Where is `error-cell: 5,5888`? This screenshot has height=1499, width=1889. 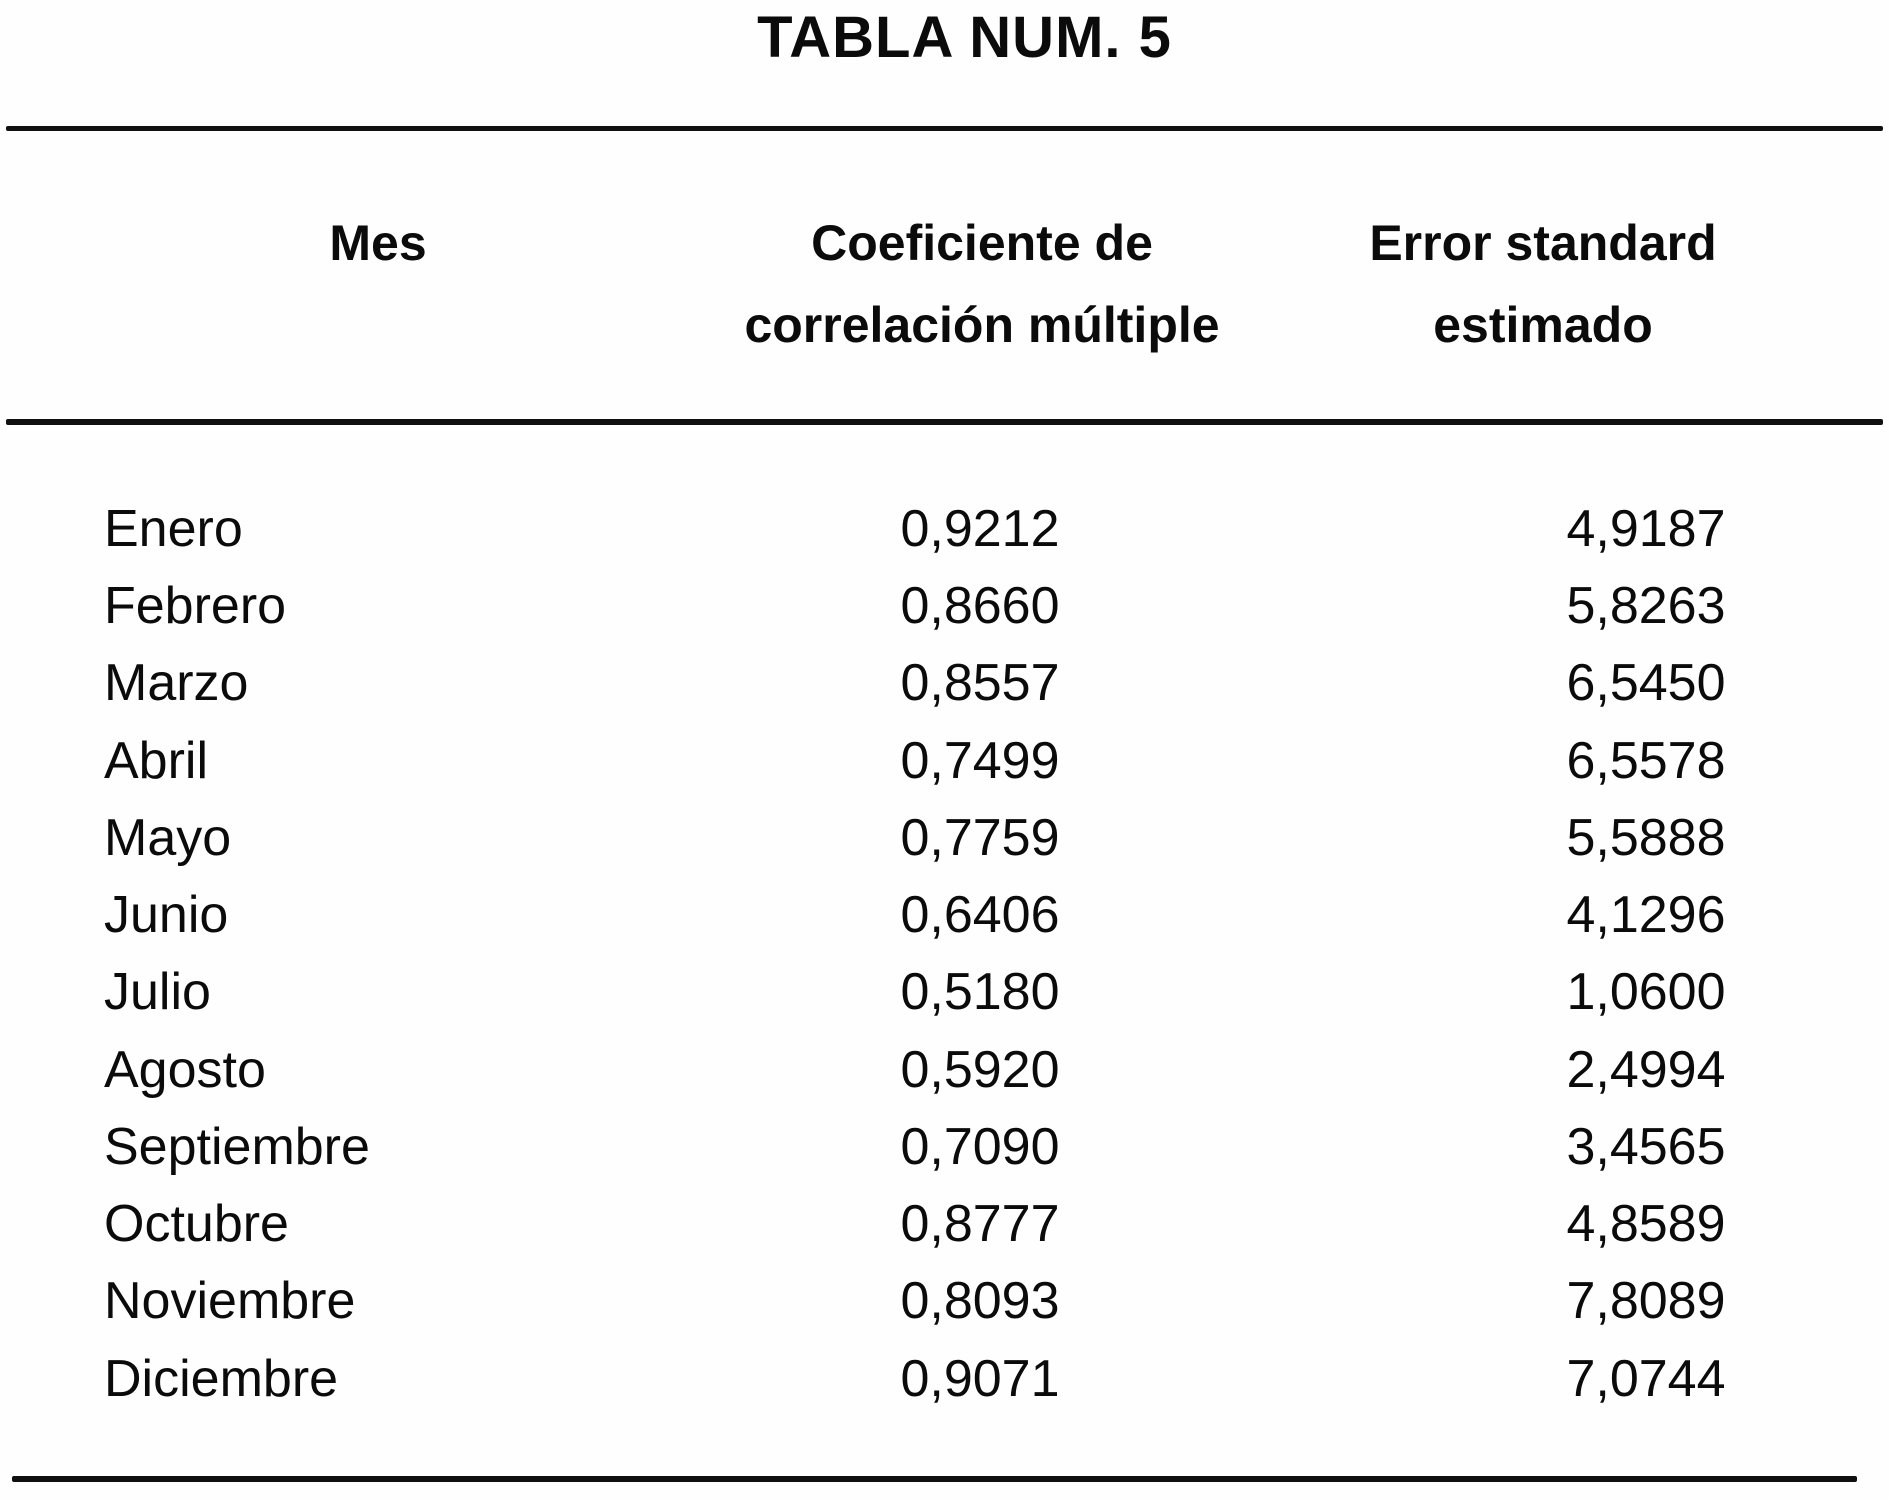
error-cell: 5,5888 is located at coordinates (1646, 838).